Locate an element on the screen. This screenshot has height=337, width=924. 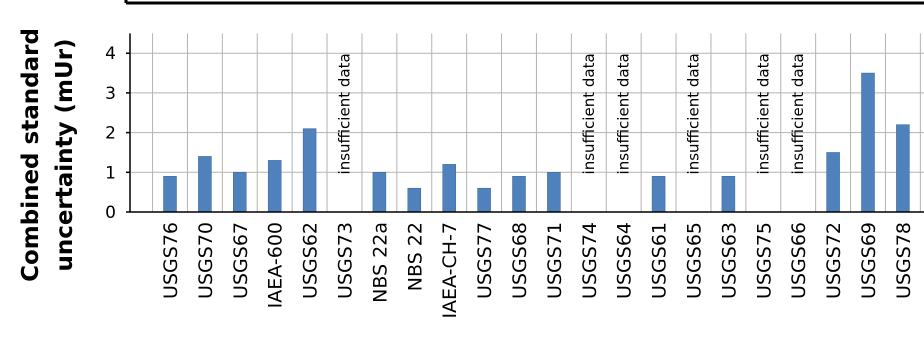
x-tick-label: USGS63 is located at coordinates (729, 260).